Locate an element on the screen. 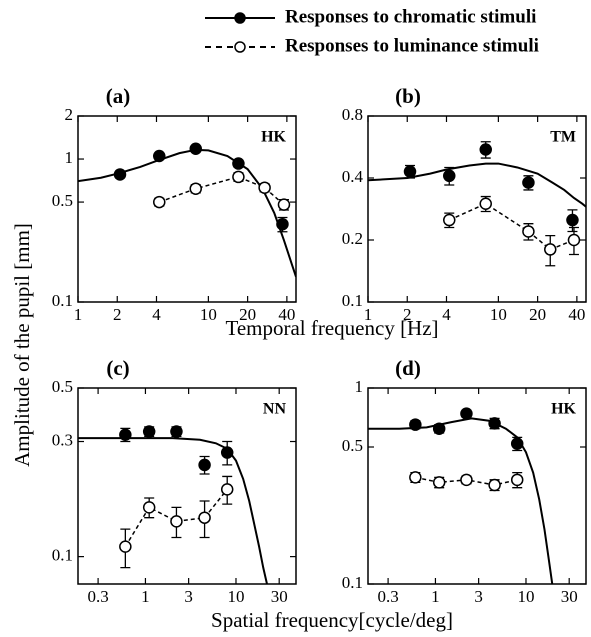 The height and width of the screenshot is (637, 591). subject-label: NN is located at coordinates (275, 409).